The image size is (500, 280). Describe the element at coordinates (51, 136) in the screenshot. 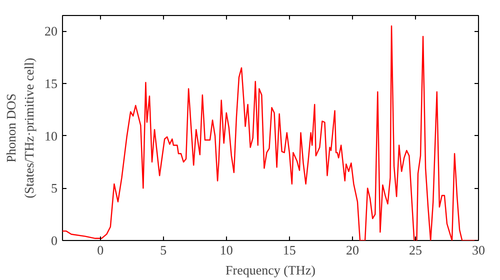

I see `y-tick-label: 10` at that location.